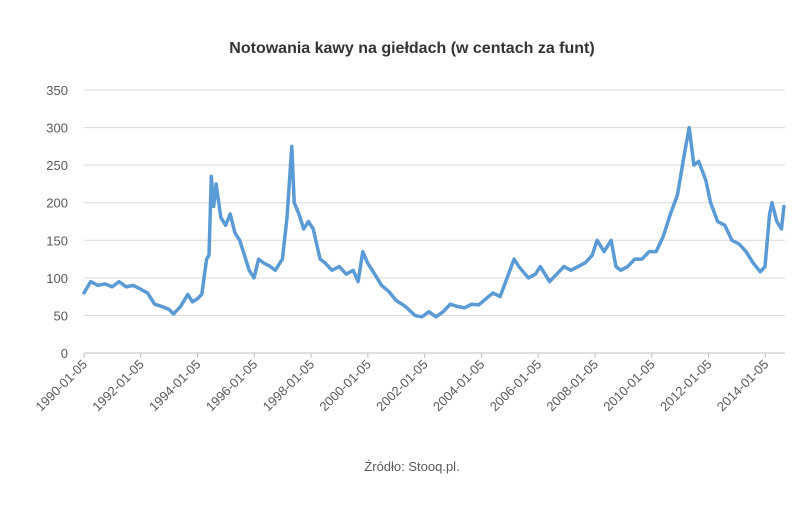  What do you see at coordinates (57, 128) in the screenshot?
I see `y-tick-label: 300` at bounding box center [57, 128].